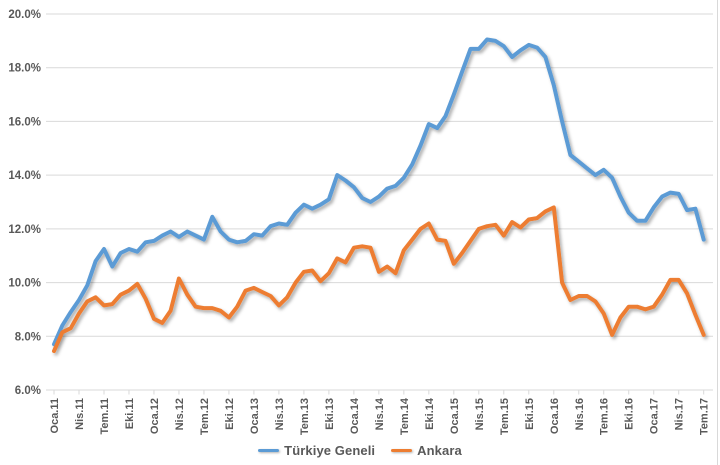 This screenshot has width=720, height=465. What do you see at coordinates (55, 415) in the screenshot?
I see `x-axis-tick-label: Oca.11` at bounding box center [55, 415].